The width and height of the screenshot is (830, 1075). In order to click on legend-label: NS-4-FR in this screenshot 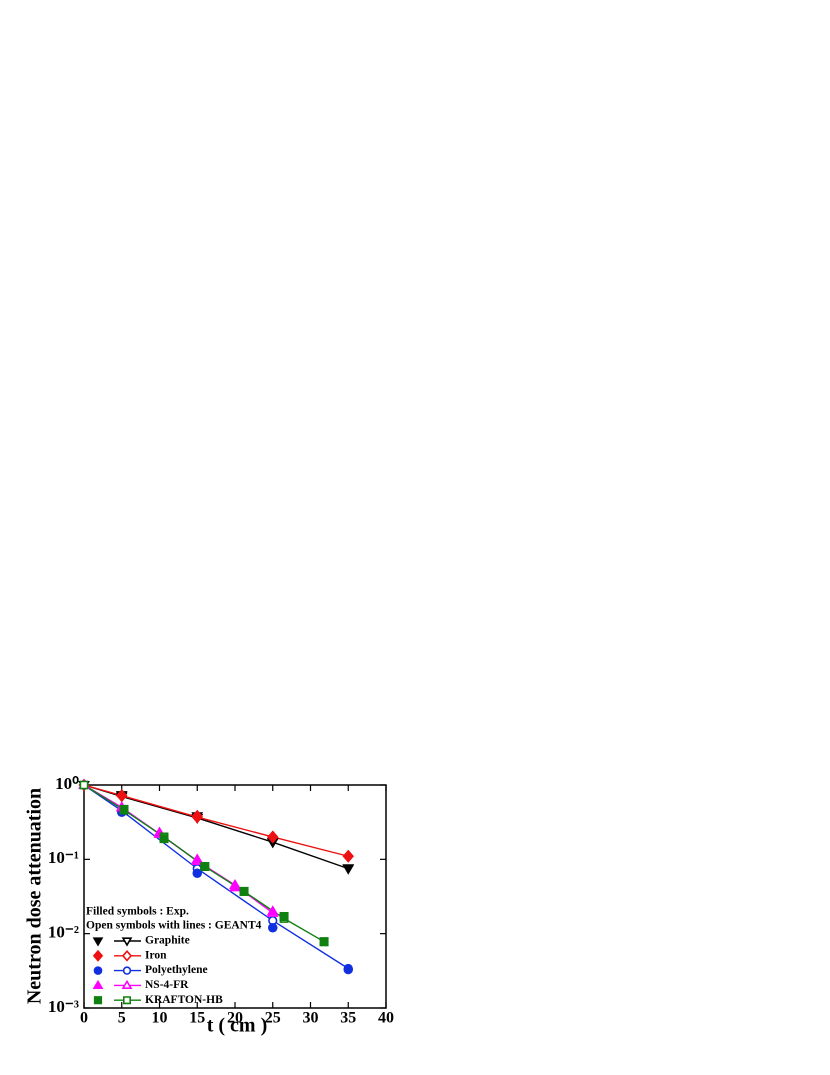, I will do `click(167, 985)`.